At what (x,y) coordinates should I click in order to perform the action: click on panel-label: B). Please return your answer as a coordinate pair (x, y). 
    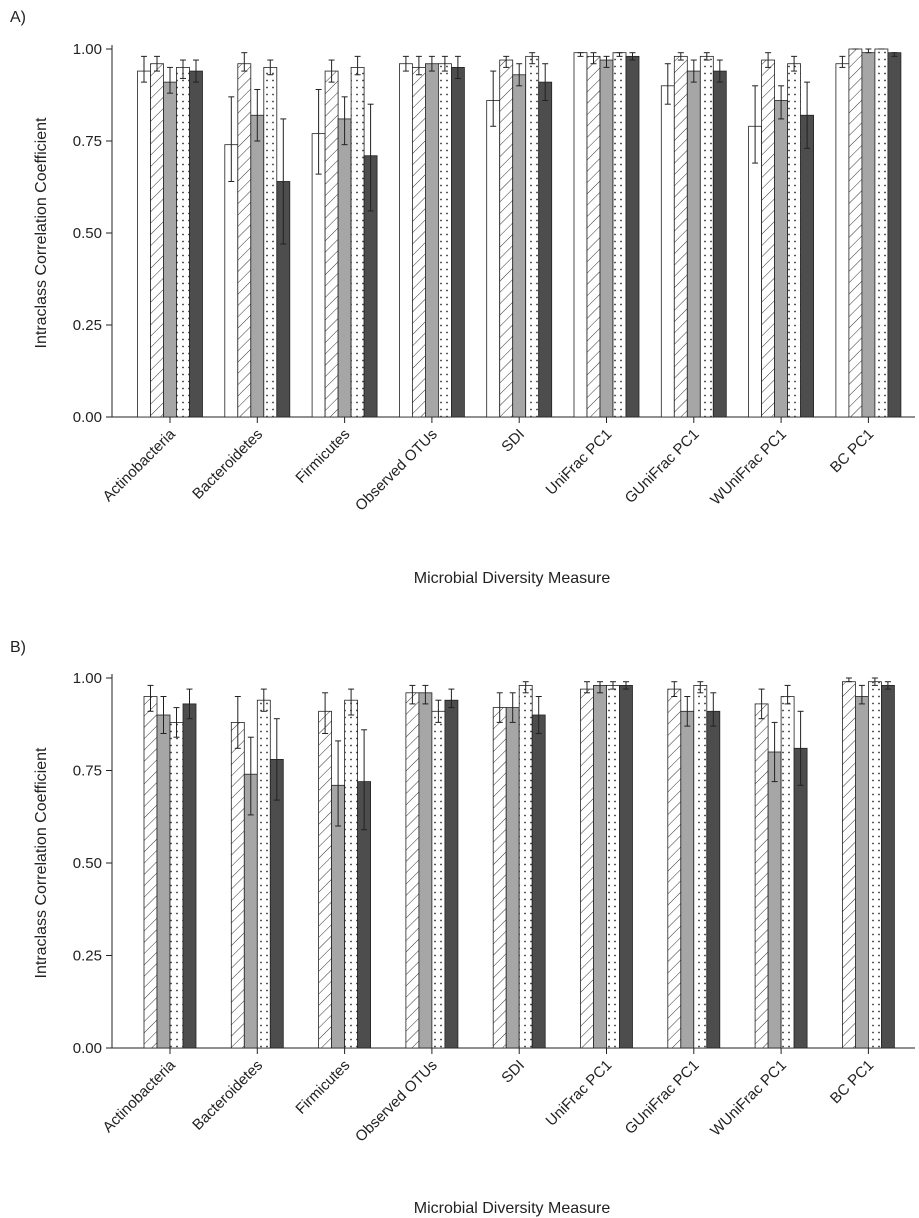
    Looking at the image, I should click on (18, 647).